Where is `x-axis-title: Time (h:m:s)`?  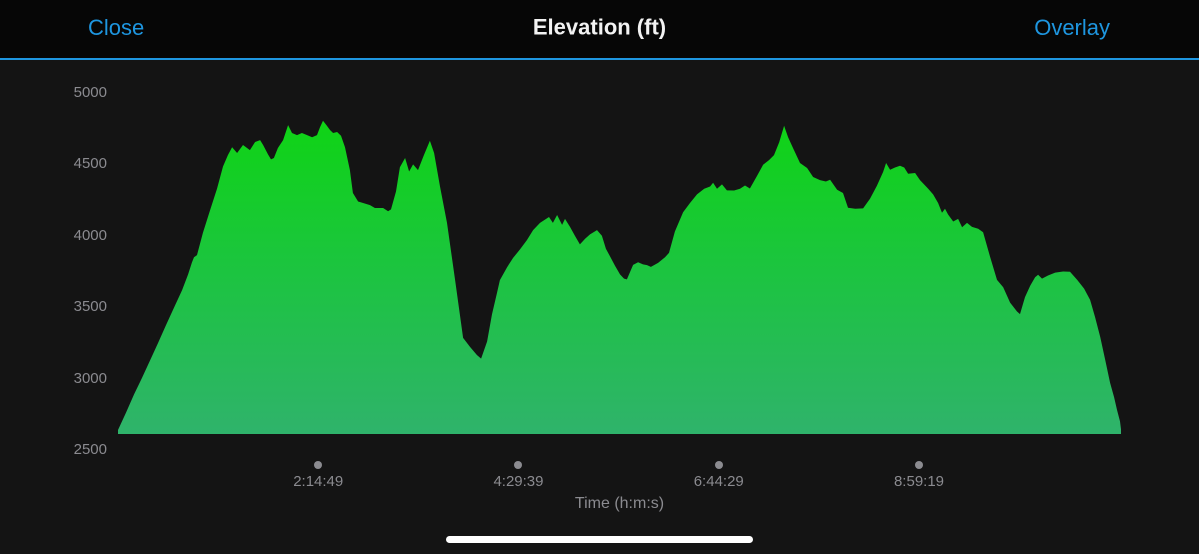 x-axis-title: Time (h:m:s) is located at coordinates (619, 503).